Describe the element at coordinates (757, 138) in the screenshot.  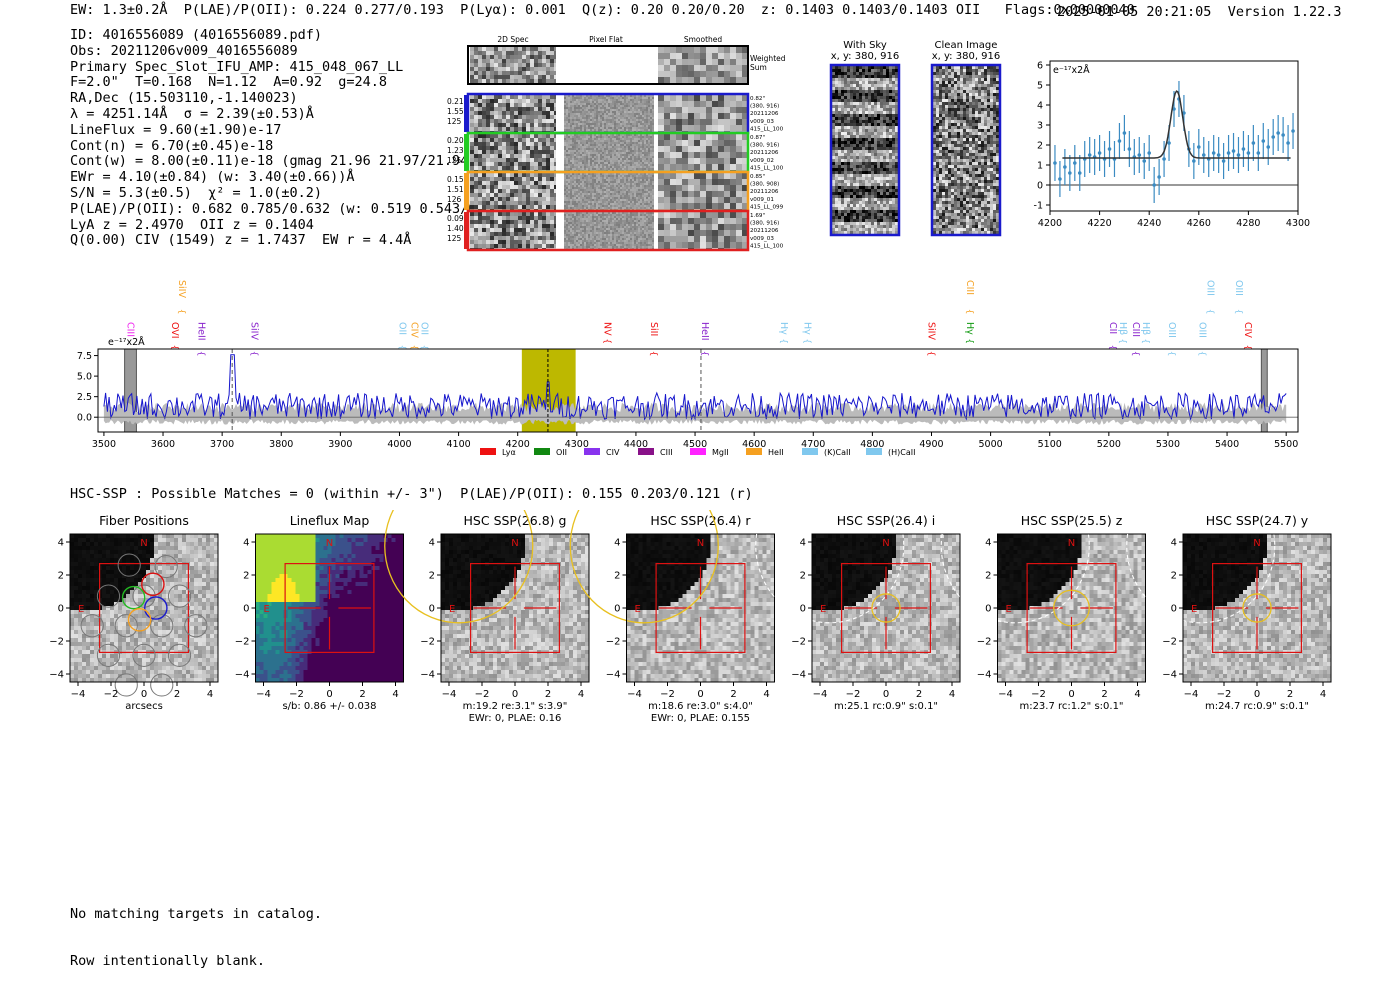
I see `cutout-row-right-label: 0.87"` at that location.